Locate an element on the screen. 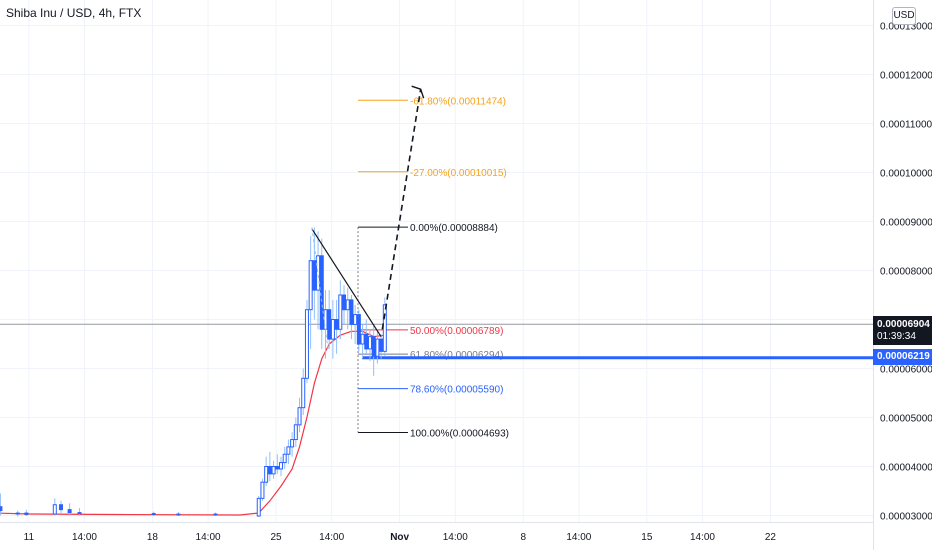 The height and width of the screenshot is (550, 932). time-tick-label: 25 is located at coordinates (276, 537).